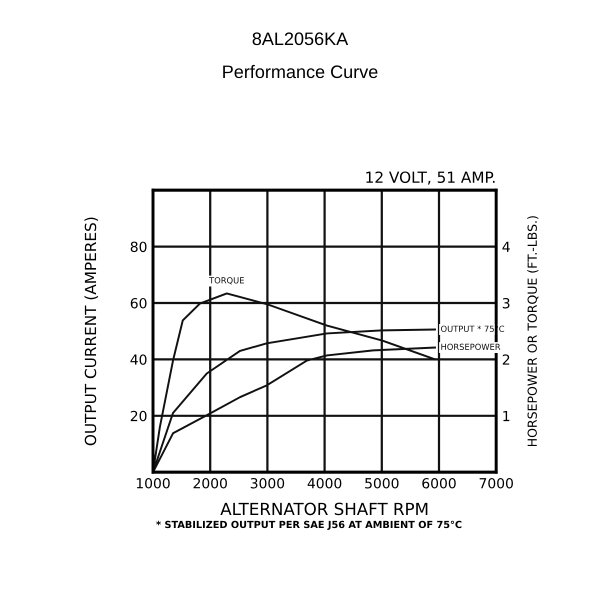 The image size is (600, 600). What do you see at coordinates (324, 509) in the screenshot?
I see `x-axis-title: ALTERNATOR SHAFT RPM` at bounding box center [324, 509].